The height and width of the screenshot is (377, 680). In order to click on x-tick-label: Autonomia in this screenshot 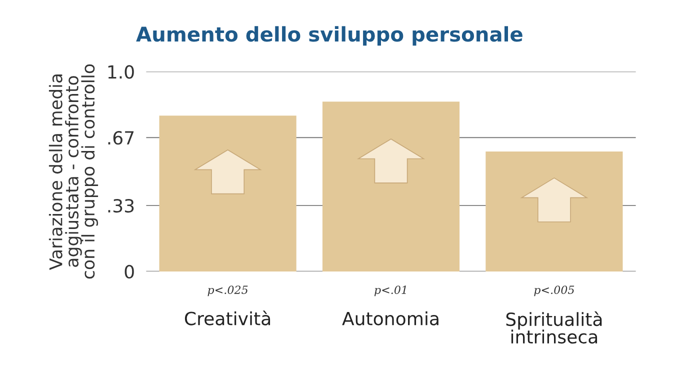, I will do `click(390, 318)`.